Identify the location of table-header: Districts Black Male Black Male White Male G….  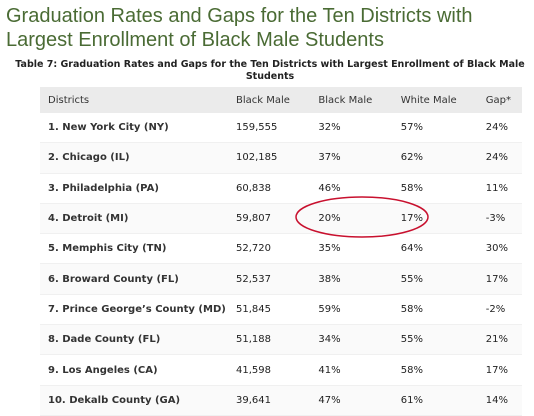
(281, 100).